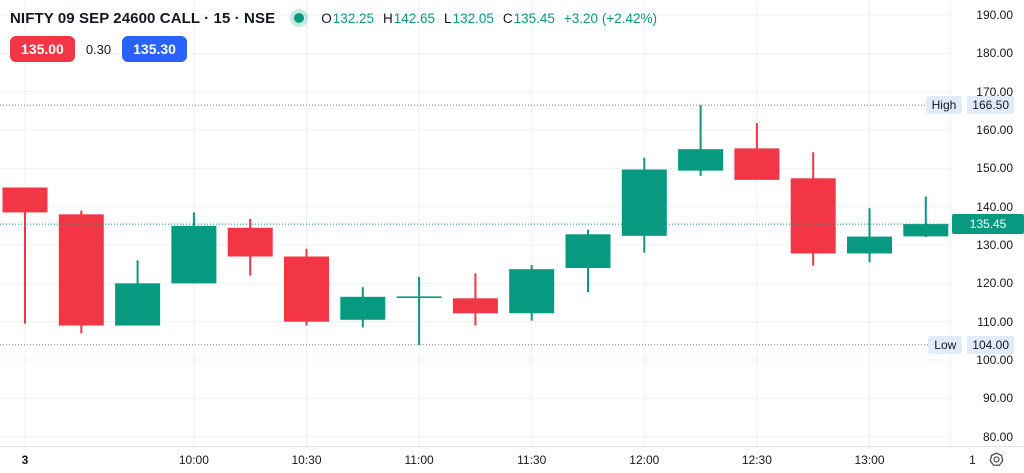 This screenshot has width=1024, height=473. Describe the element at coordinates (353, 18) in the screenshot. I see `ohlc-open-value: 132.25` at that location.